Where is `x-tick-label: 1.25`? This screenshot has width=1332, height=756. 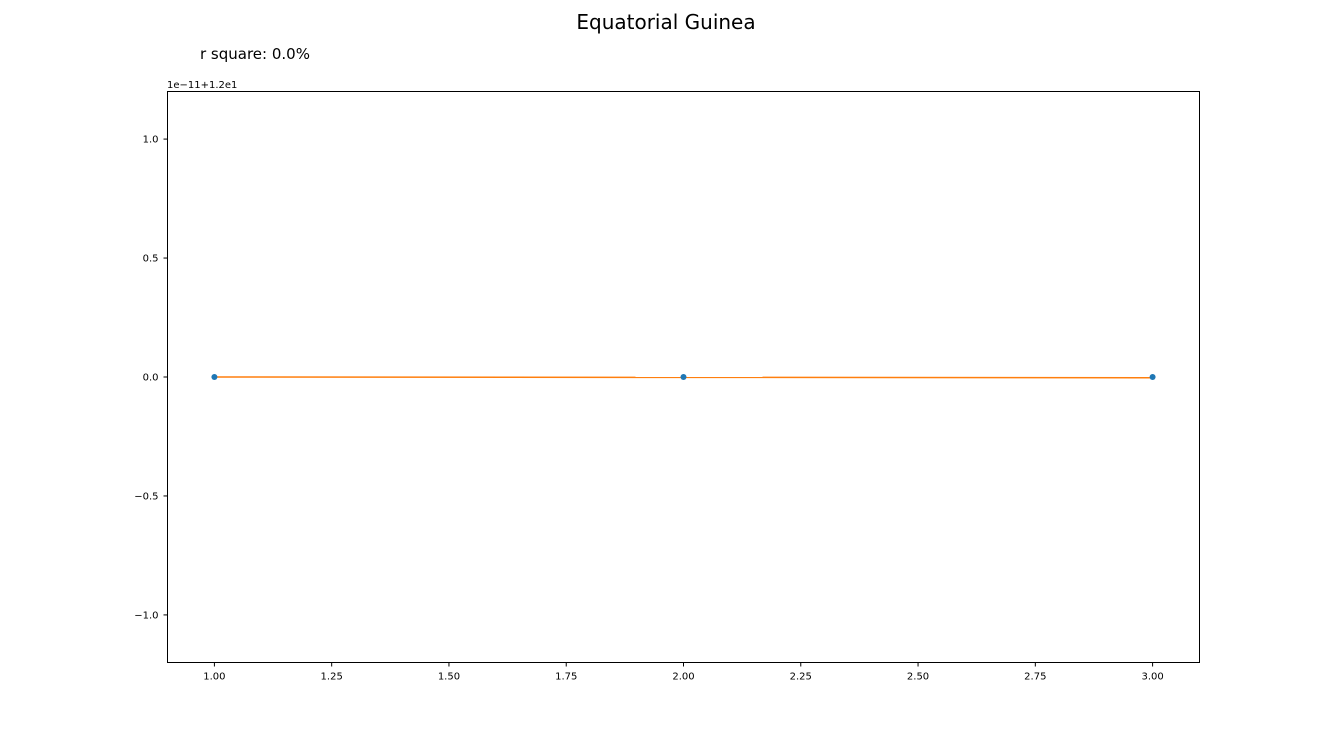 x-tick-label: 1.25 is located at coordinates (332, 677).